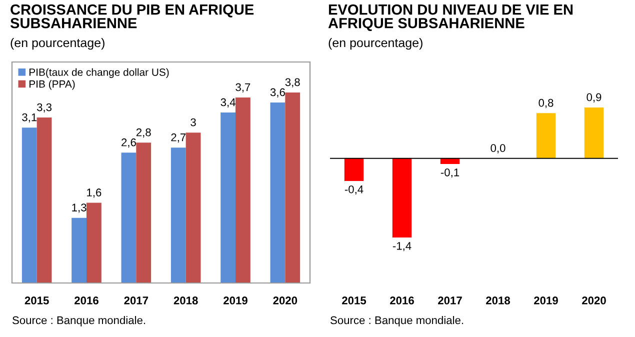 The height and width of the screenshot is (337, 635). What do you see at coordinates (129, 143) in the screenshot?
I see `data-label: 2,6` at bounding box center [129, 143].